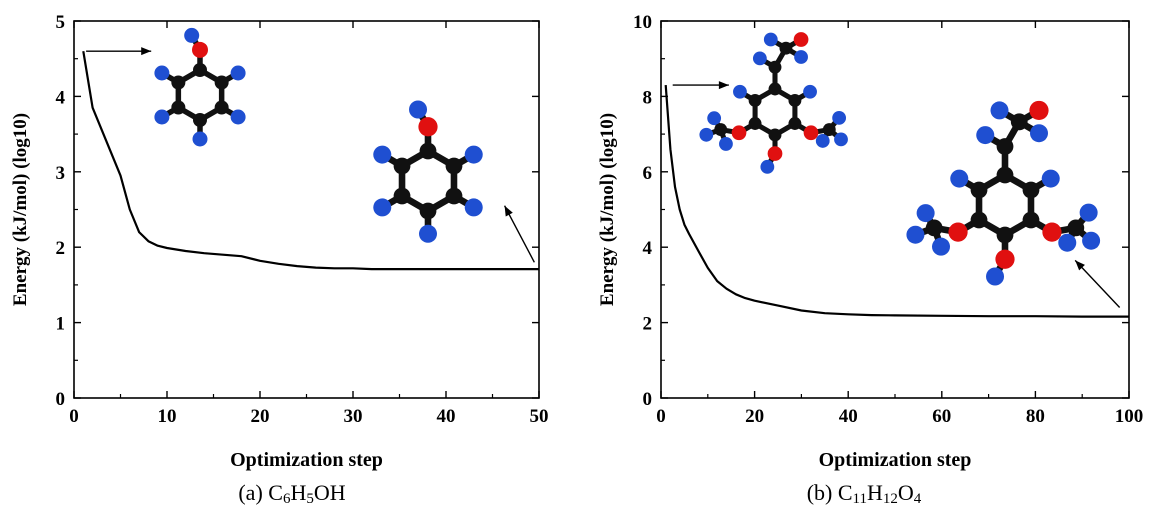 This screenshot has height=512, width=1149. I want to click on formula-element: O, so click(905, 492).